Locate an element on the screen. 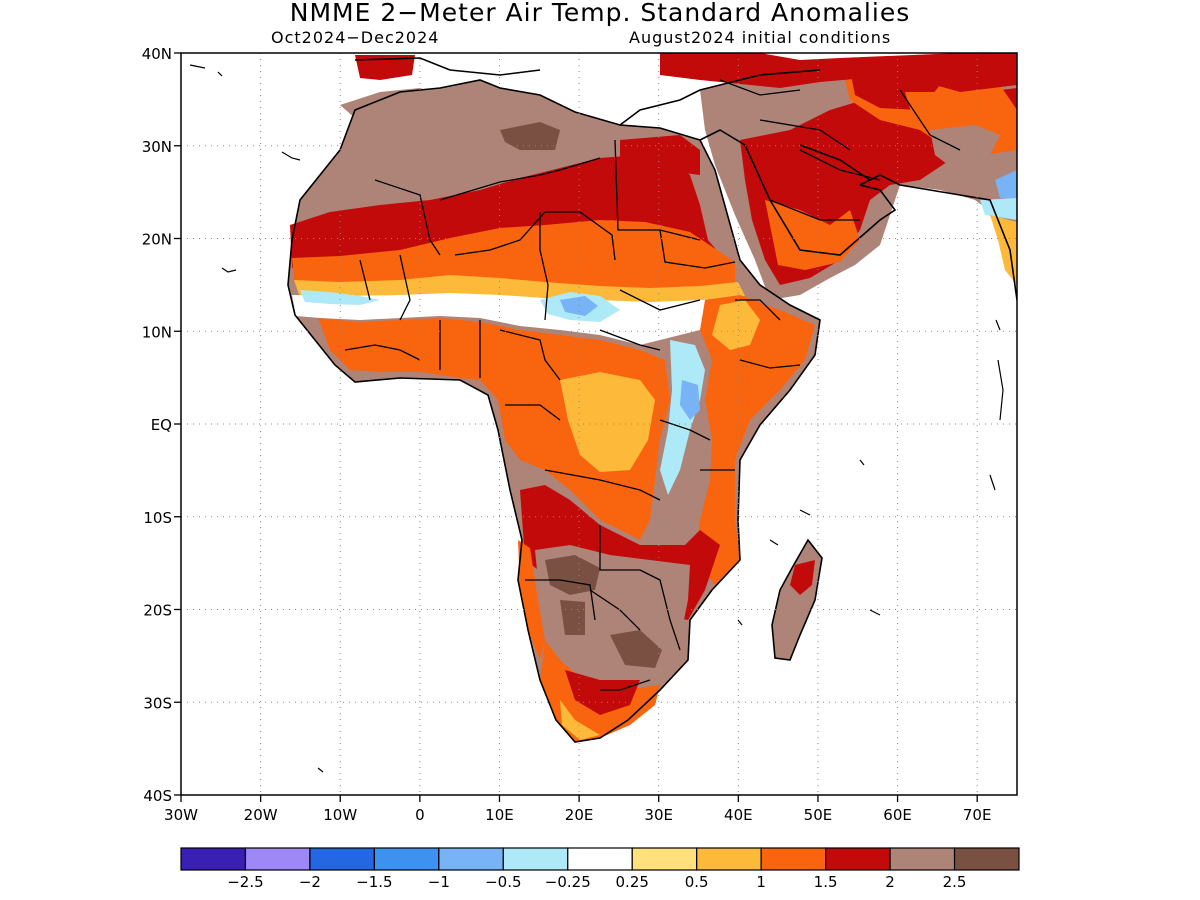 The width and height of the screenshot is (1200, 900). colorbar-label: 1.5 is located at coordinates (826, 882).